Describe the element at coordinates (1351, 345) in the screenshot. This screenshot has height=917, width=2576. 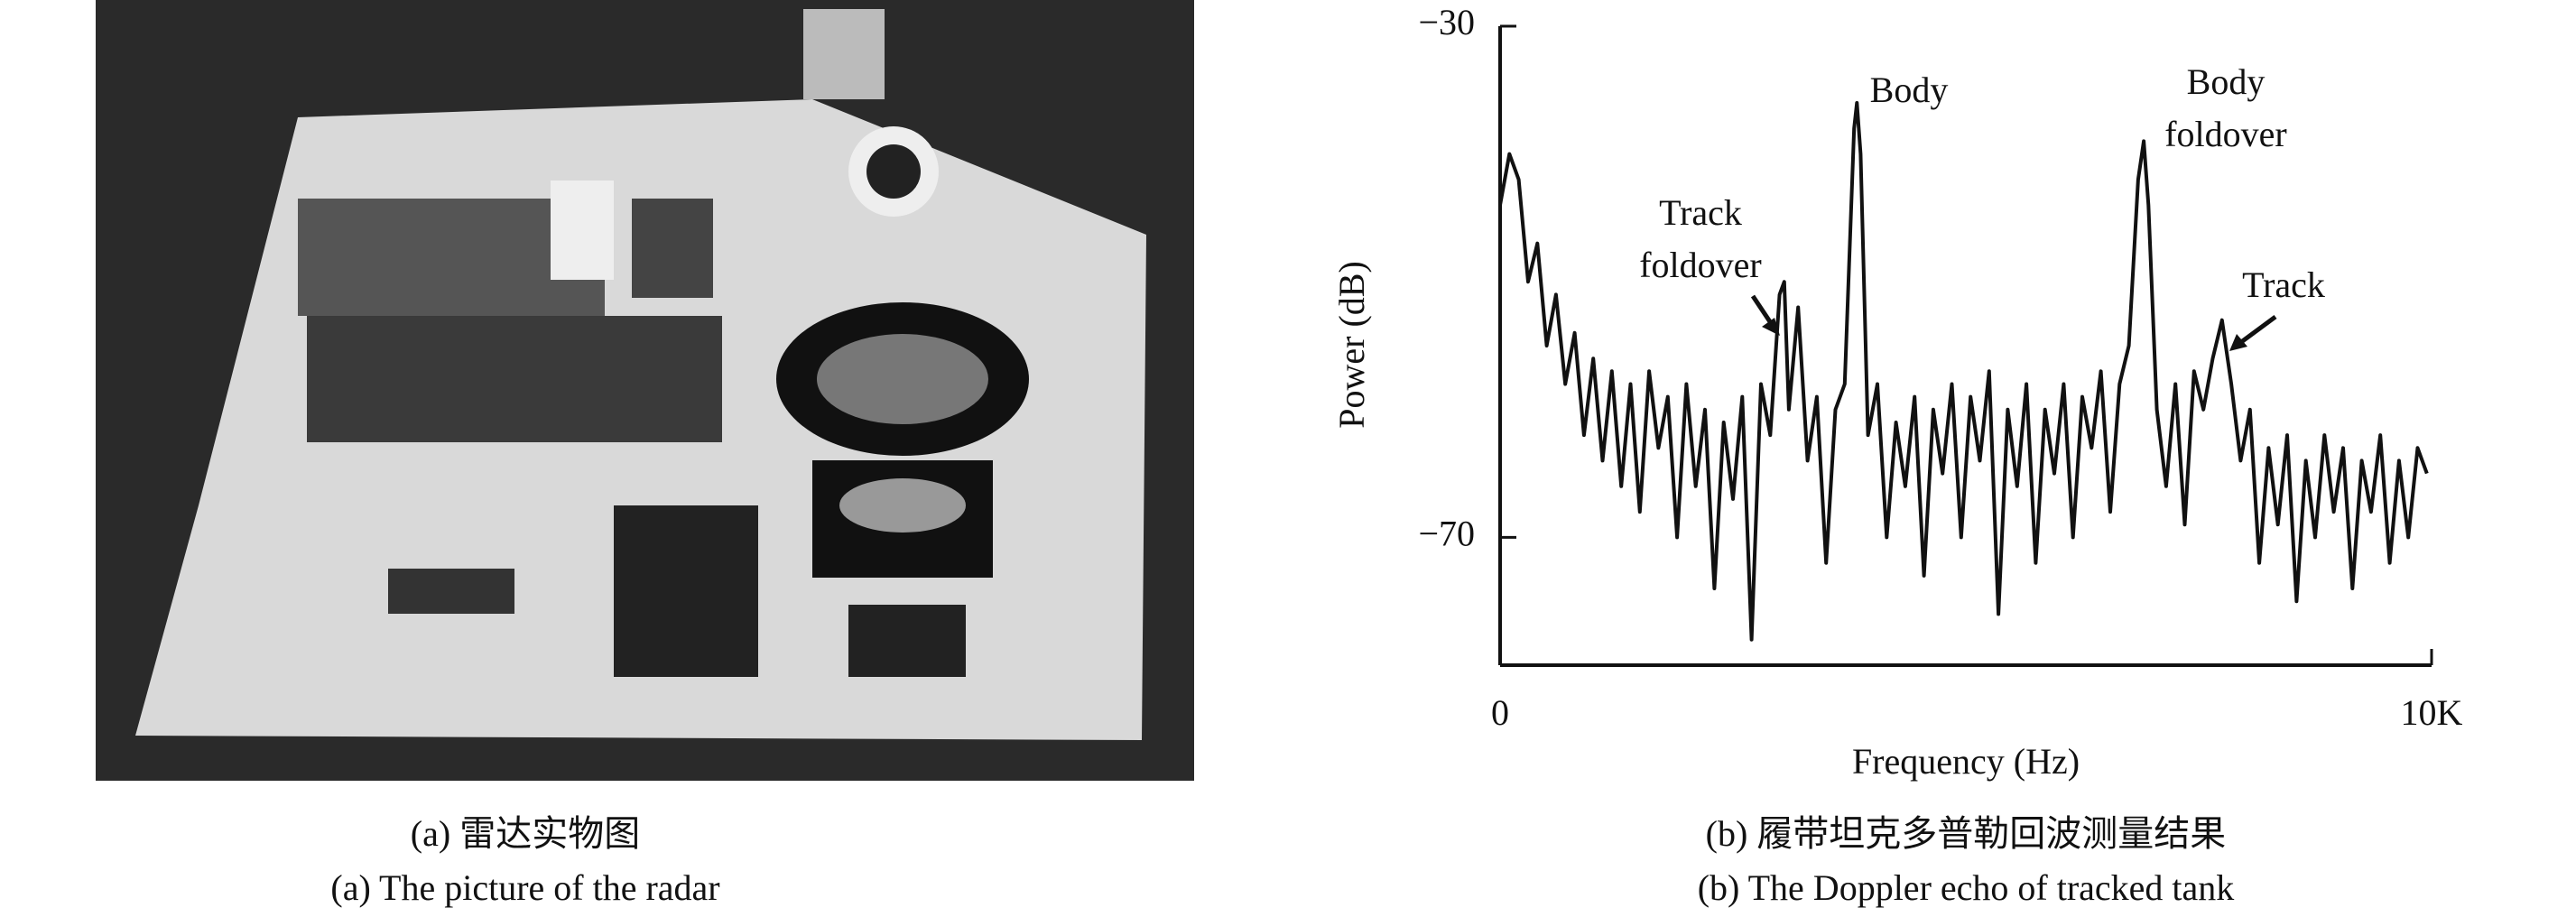
I see `y-axis-label: Power (dB)` at that location.